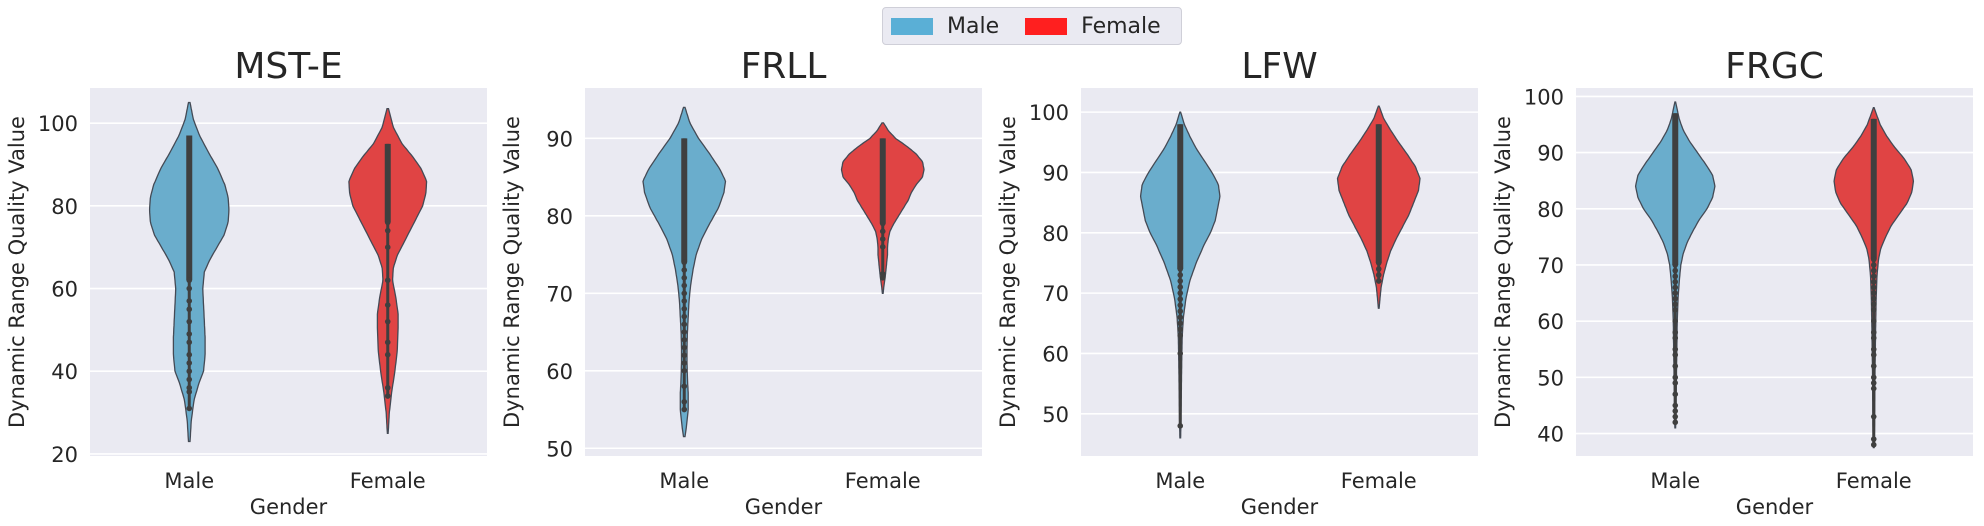  What do you see at coordinates (1675, 481) in the screenshot?
I see `x-tick-label: Male` at bounding box center [1675, 481].